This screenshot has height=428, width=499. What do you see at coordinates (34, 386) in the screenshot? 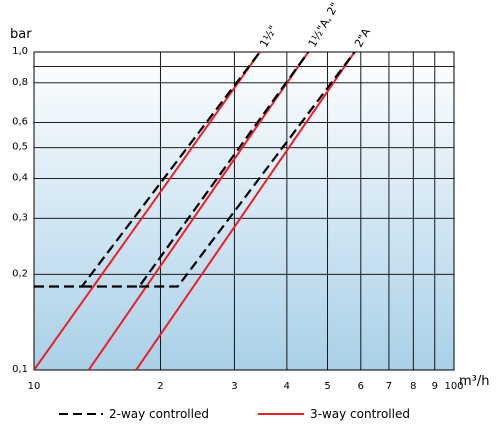
I see `x-tick-label: 10` at bounding box center [34, 386].